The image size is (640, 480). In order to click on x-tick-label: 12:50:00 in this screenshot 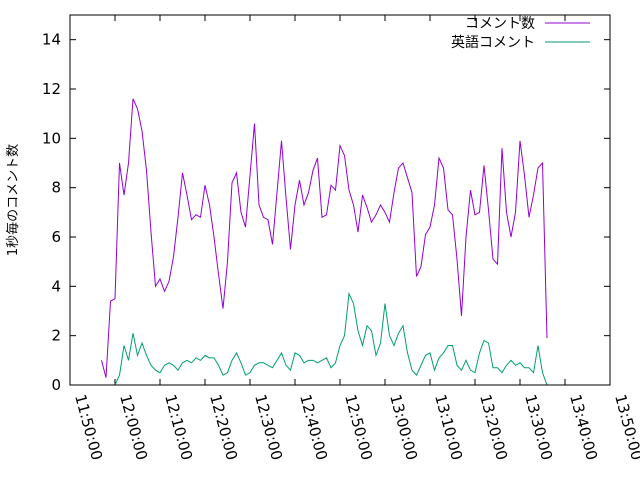, I will do `click(358, 427)`.